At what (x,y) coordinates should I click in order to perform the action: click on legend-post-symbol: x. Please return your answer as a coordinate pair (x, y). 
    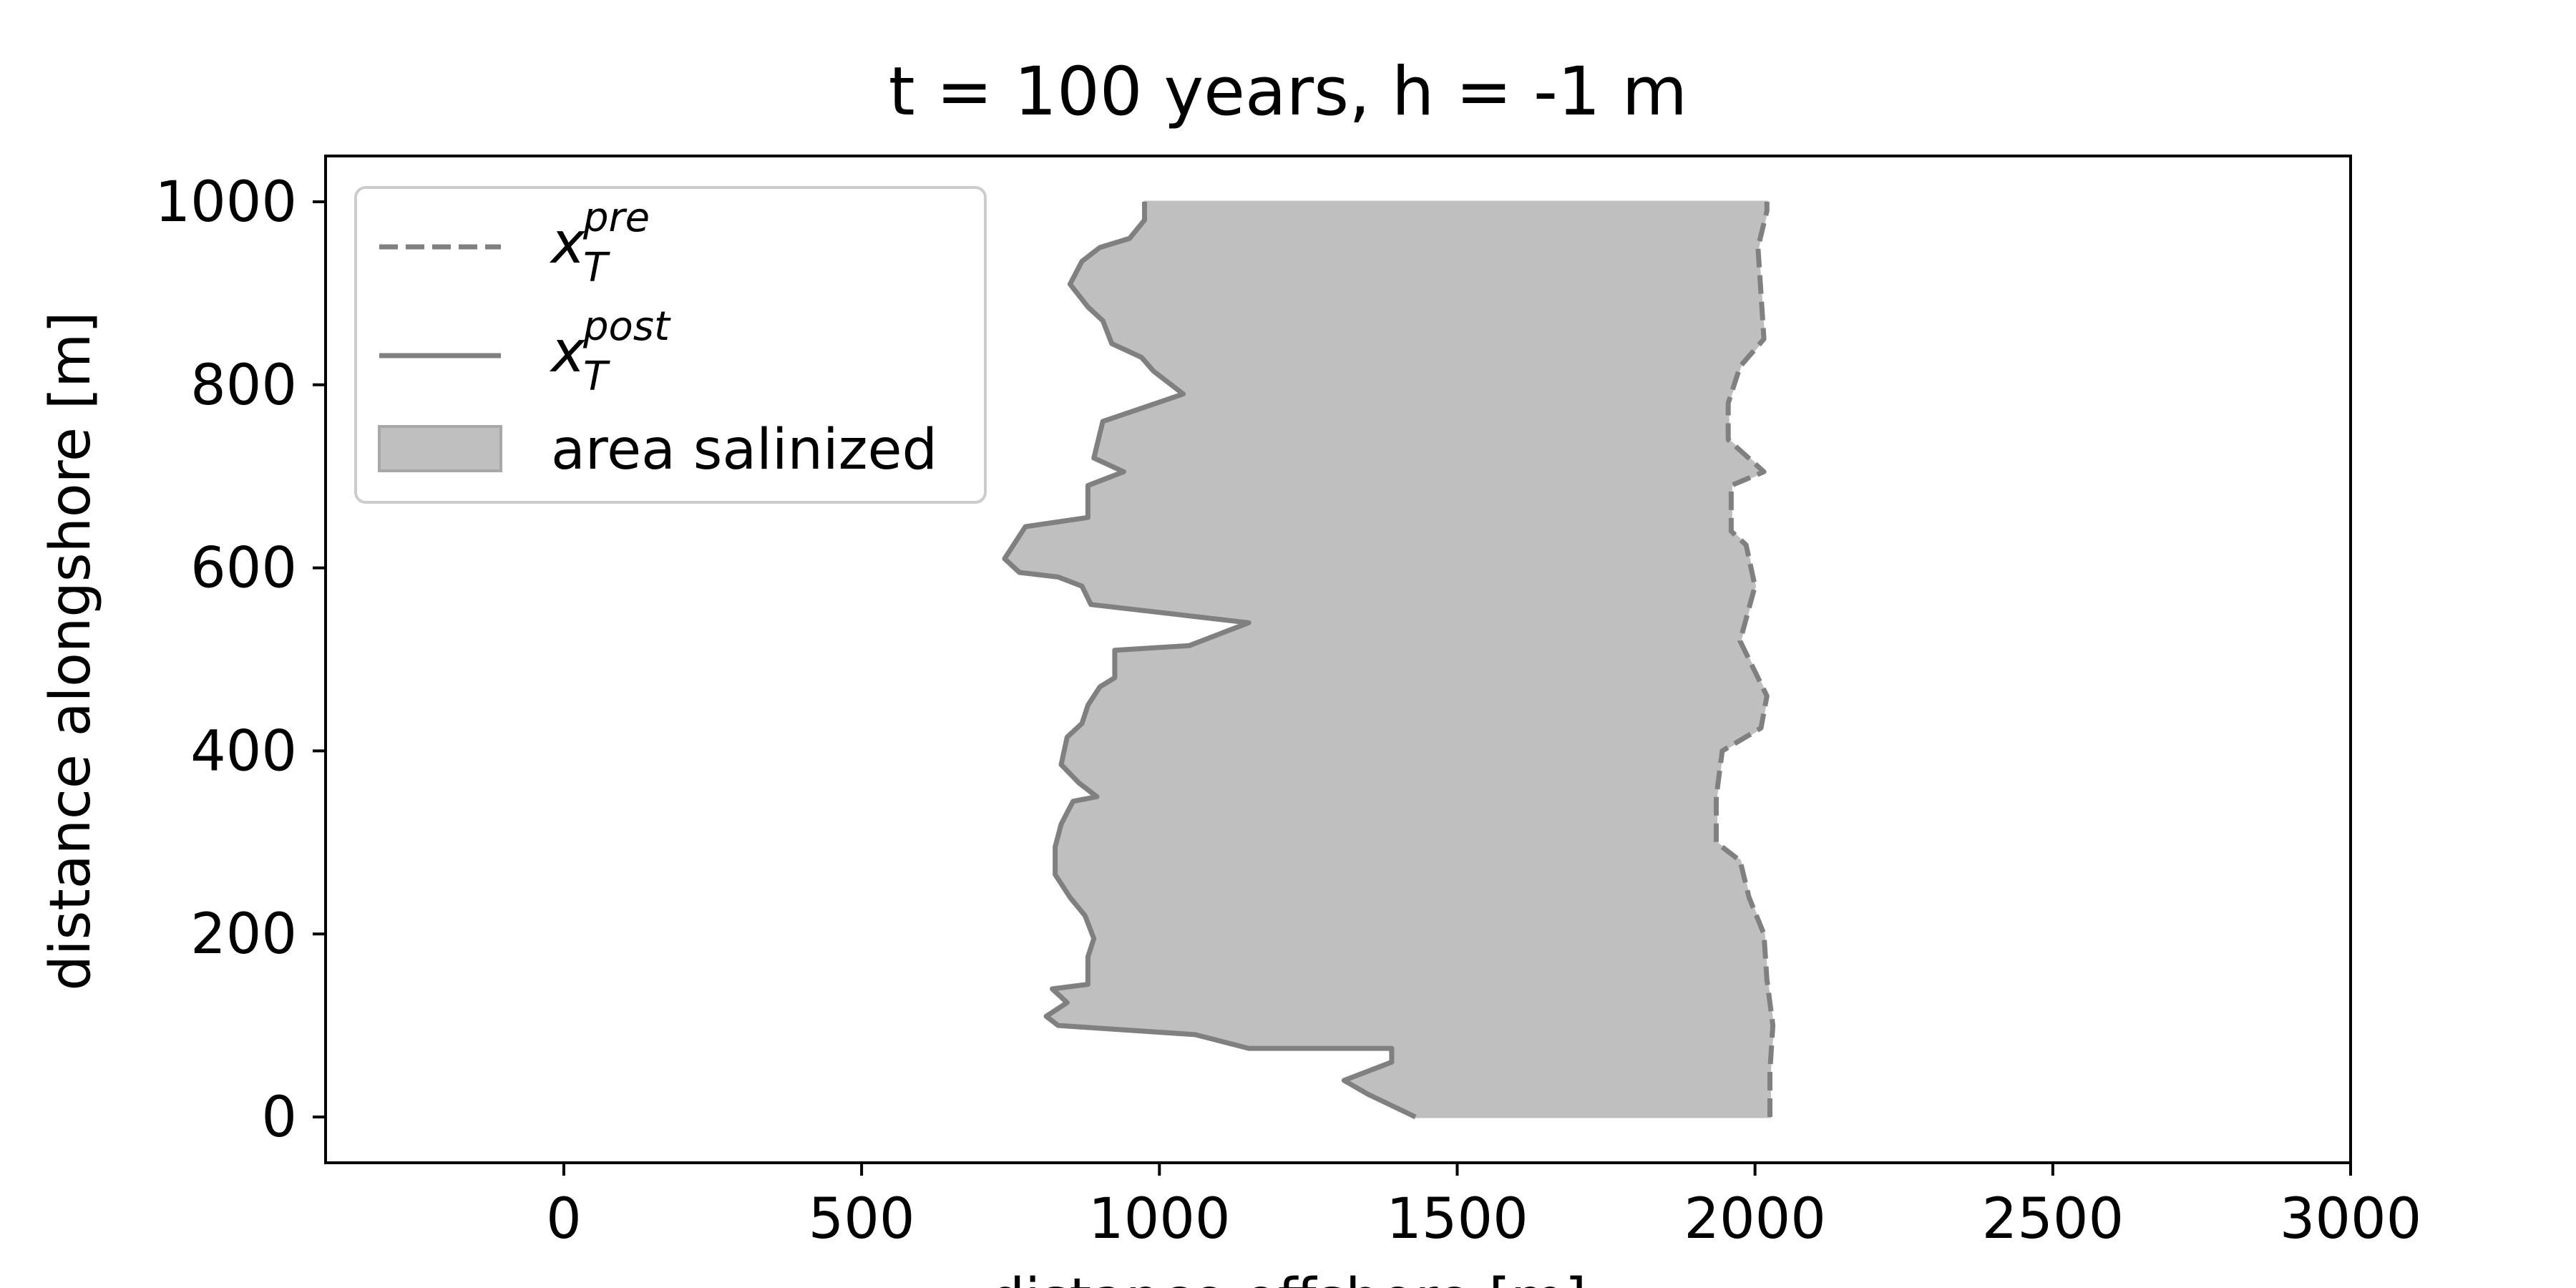
    Looking at the image, I should click on (567, 351).